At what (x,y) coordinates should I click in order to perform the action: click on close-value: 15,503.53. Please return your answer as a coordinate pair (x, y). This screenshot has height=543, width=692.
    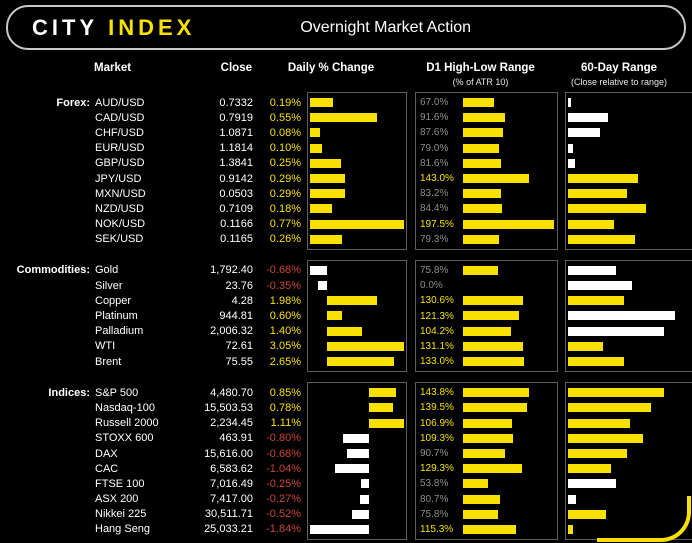
    Looking at the image, I should click on (228, 407).